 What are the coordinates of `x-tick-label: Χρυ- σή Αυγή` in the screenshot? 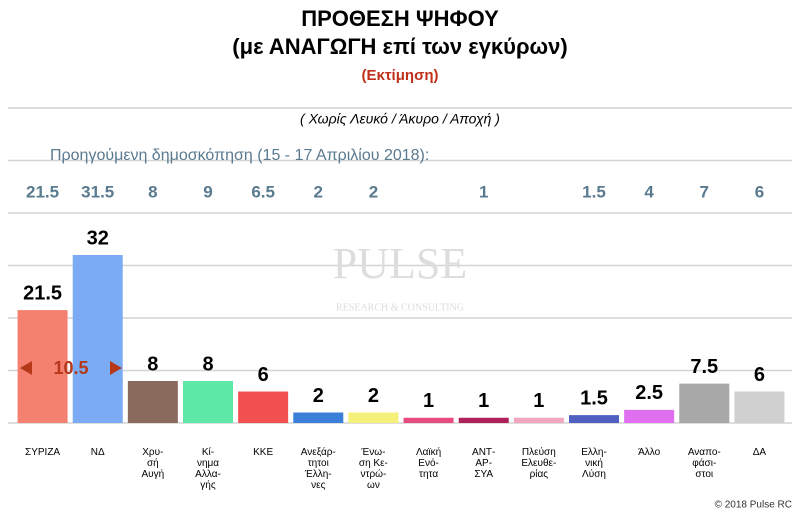 It's located at (153, 463).